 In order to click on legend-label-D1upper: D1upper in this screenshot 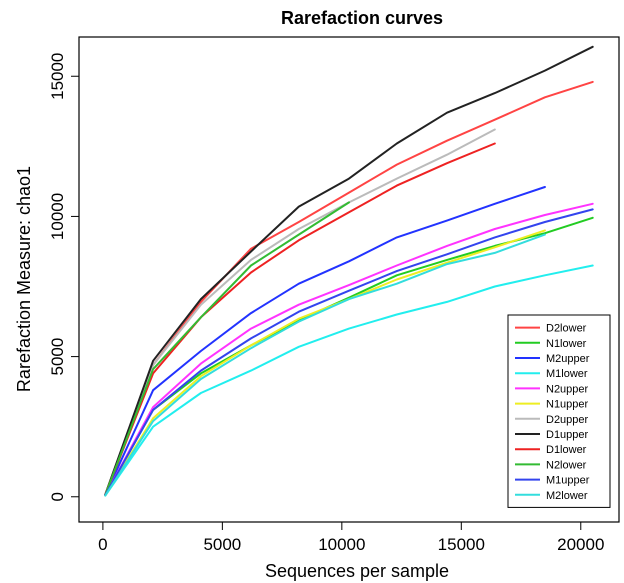, I will do `click(567, 435)`.